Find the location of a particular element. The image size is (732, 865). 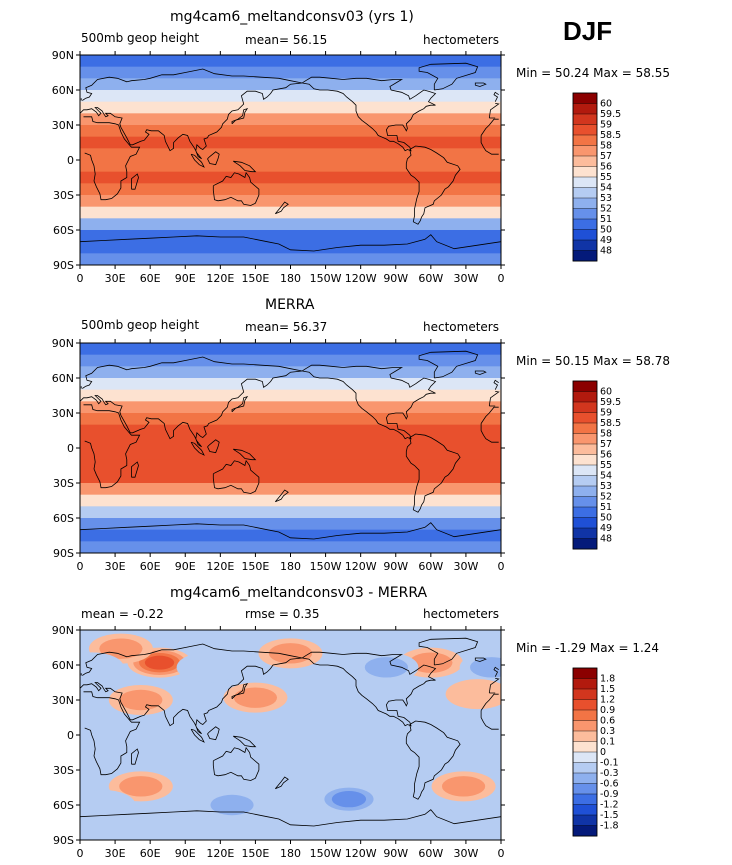

colorbar-level-label: -0.1 is located at coordinates (609, 763).